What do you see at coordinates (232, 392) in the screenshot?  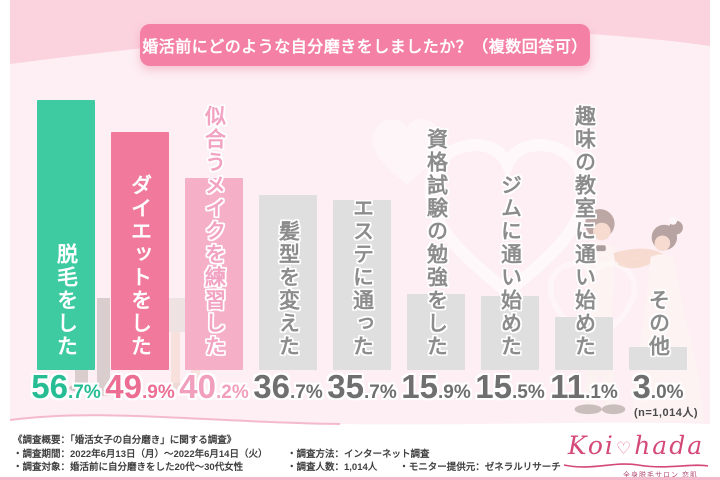 I see `bar-value-decimal: .2%` at bounding box center [232, 392].